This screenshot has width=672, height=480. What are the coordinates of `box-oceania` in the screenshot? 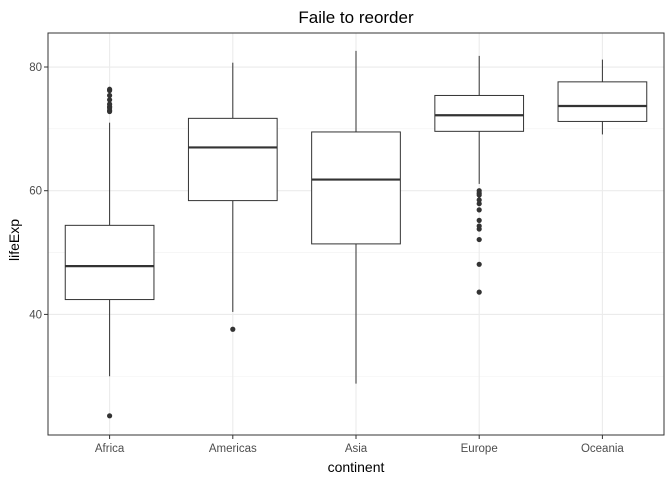 It's located at (602, 97).